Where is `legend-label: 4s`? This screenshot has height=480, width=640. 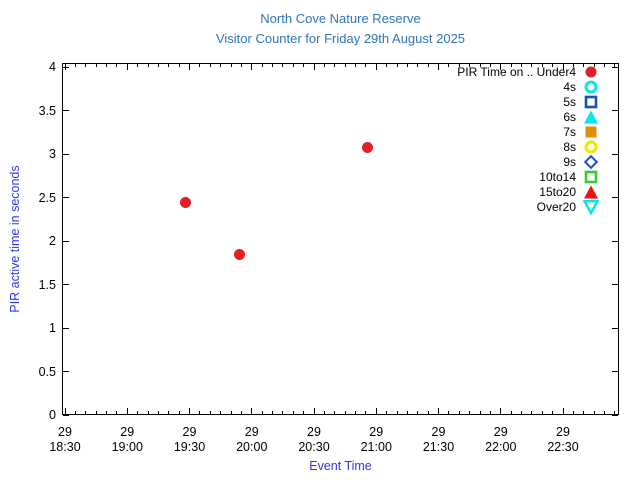
legend-label: 4s is located at coordinates (569, 86).